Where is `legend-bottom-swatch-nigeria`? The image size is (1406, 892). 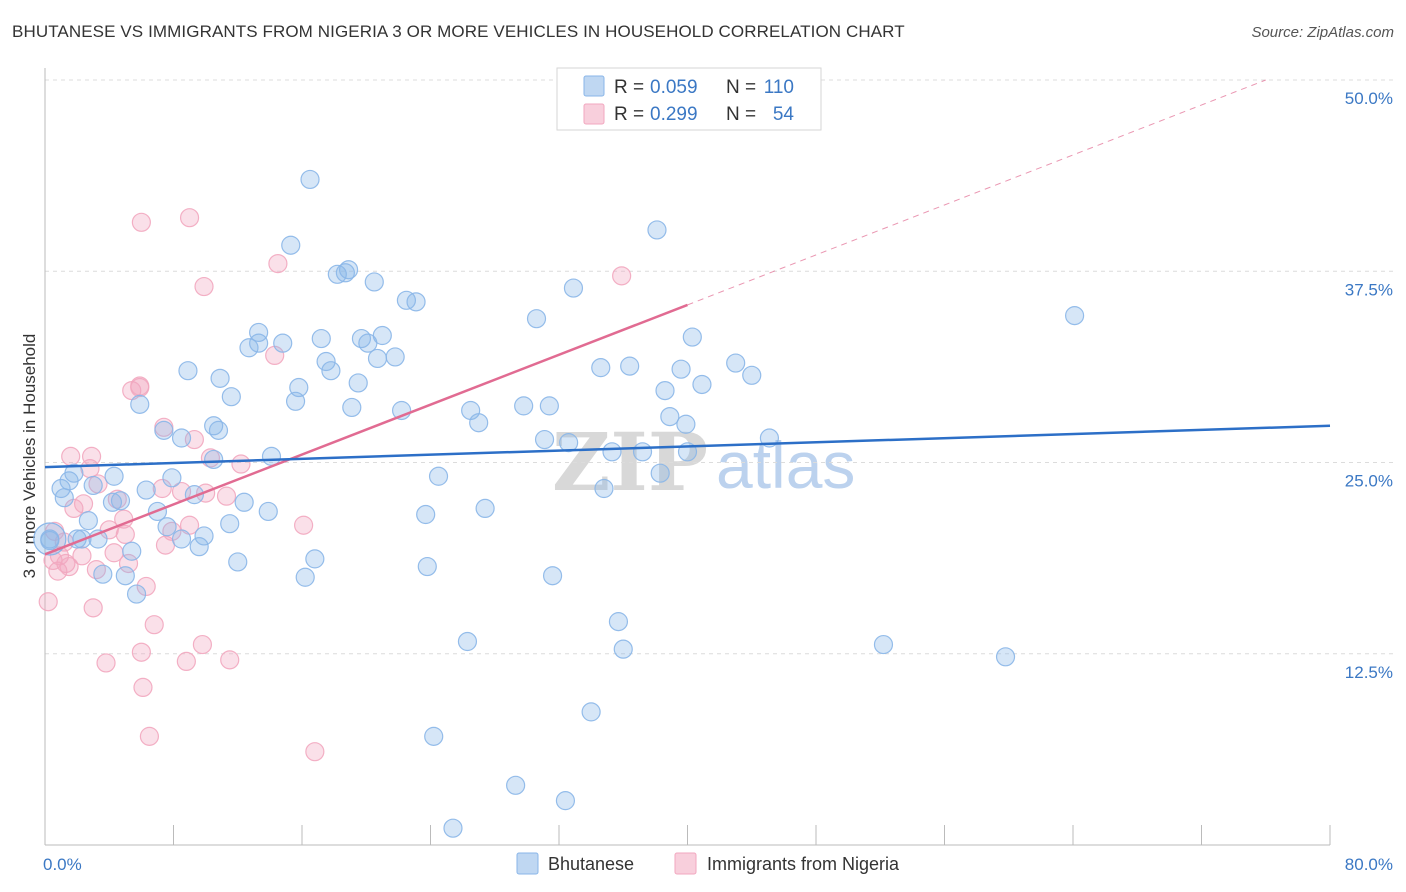
legend-bottom-swatch-nigeria is located at coordinates (685, 863).